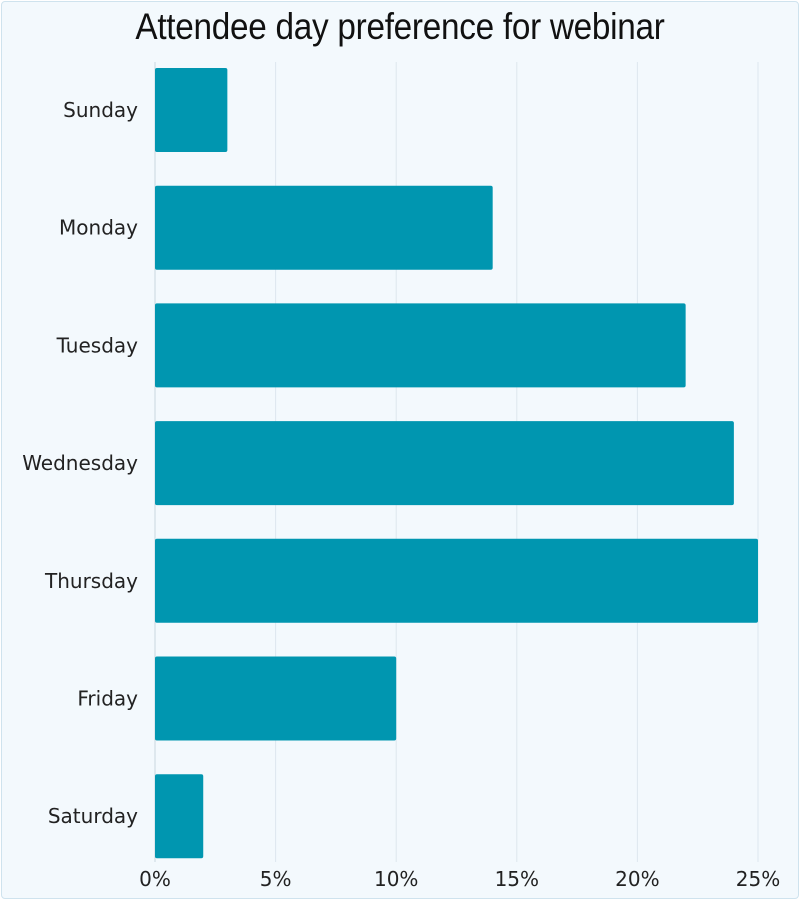 The height and width of the screenshot is (900, 800). I want to click on bar-sunday, so click(191, 110).